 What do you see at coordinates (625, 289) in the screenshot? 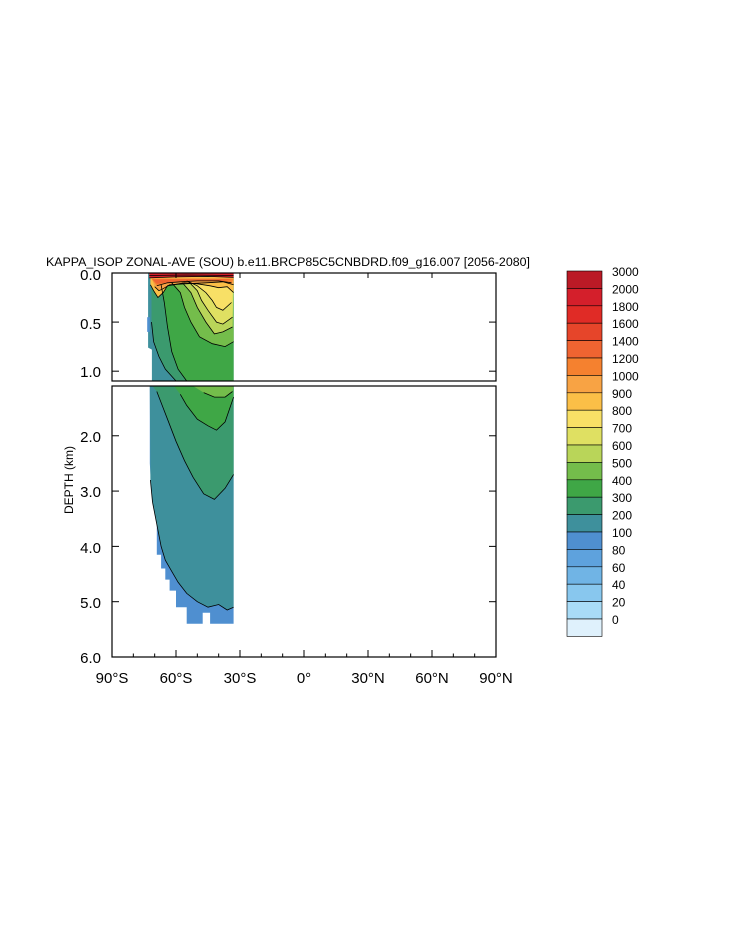
I see `colorbar-label: 2000` at bounding box center [625, 289].